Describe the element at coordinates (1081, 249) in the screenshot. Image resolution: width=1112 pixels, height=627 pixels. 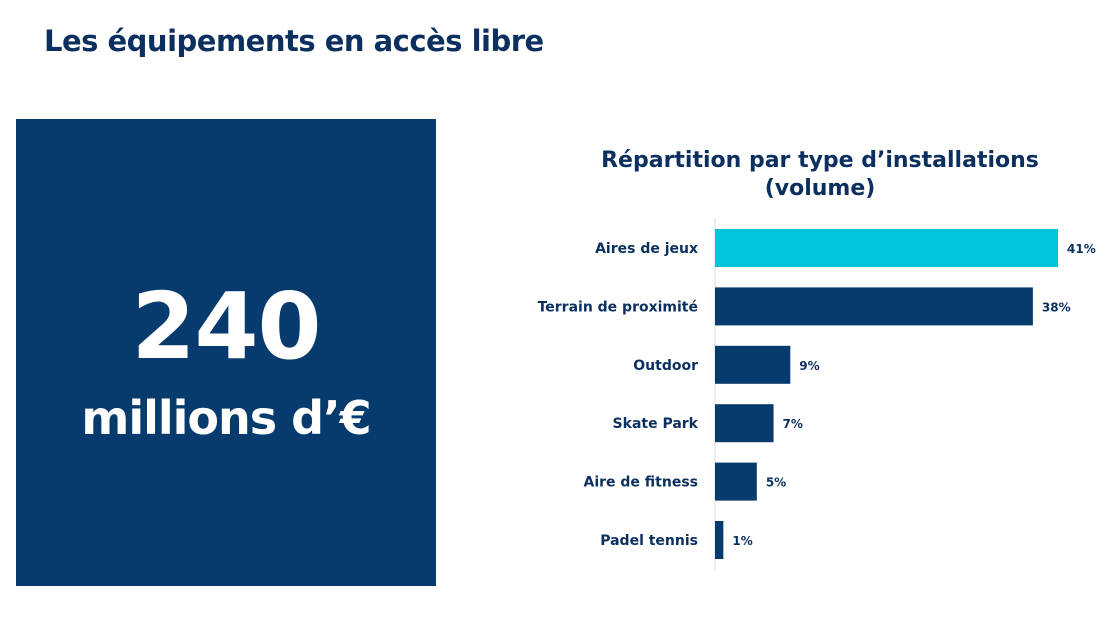
I see `bar-value-label: 41%` at that location.